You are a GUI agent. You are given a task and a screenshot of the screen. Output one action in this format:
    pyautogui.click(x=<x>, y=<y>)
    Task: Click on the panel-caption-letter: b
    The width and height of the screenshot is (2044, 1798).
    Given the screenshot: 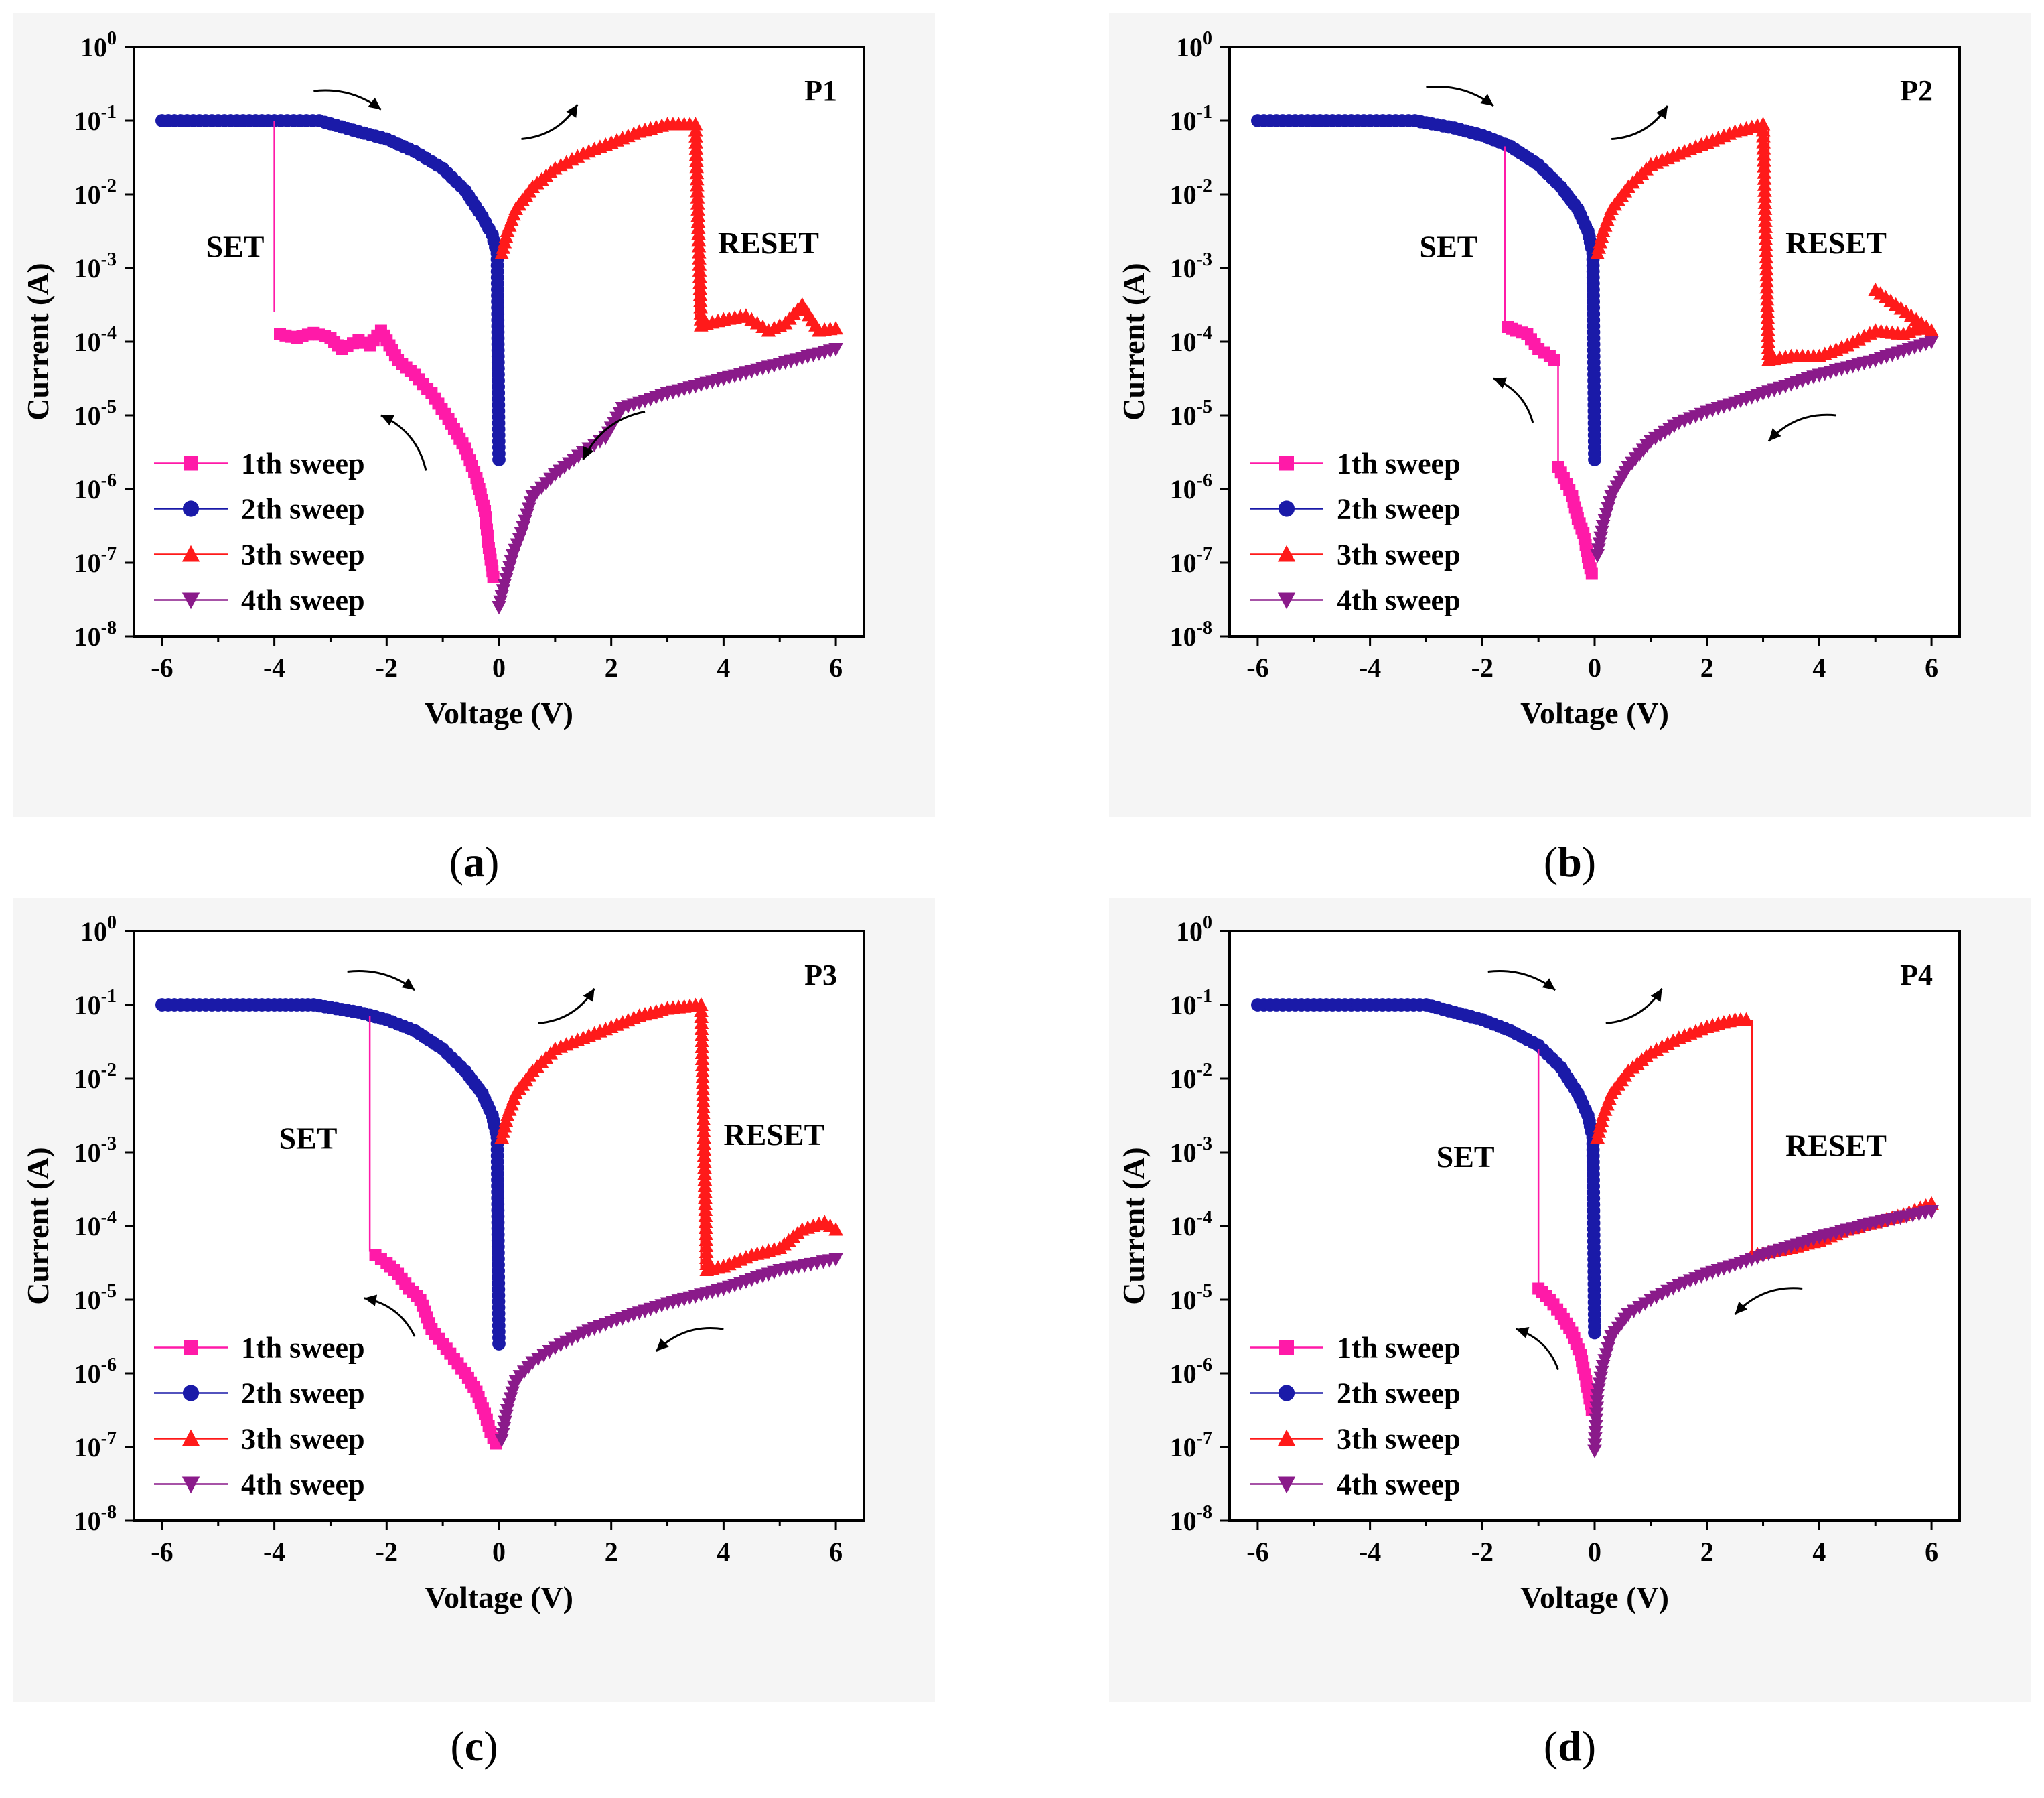 What is the action you would take?
    pyautogui.click(x=1570, y=862)
    